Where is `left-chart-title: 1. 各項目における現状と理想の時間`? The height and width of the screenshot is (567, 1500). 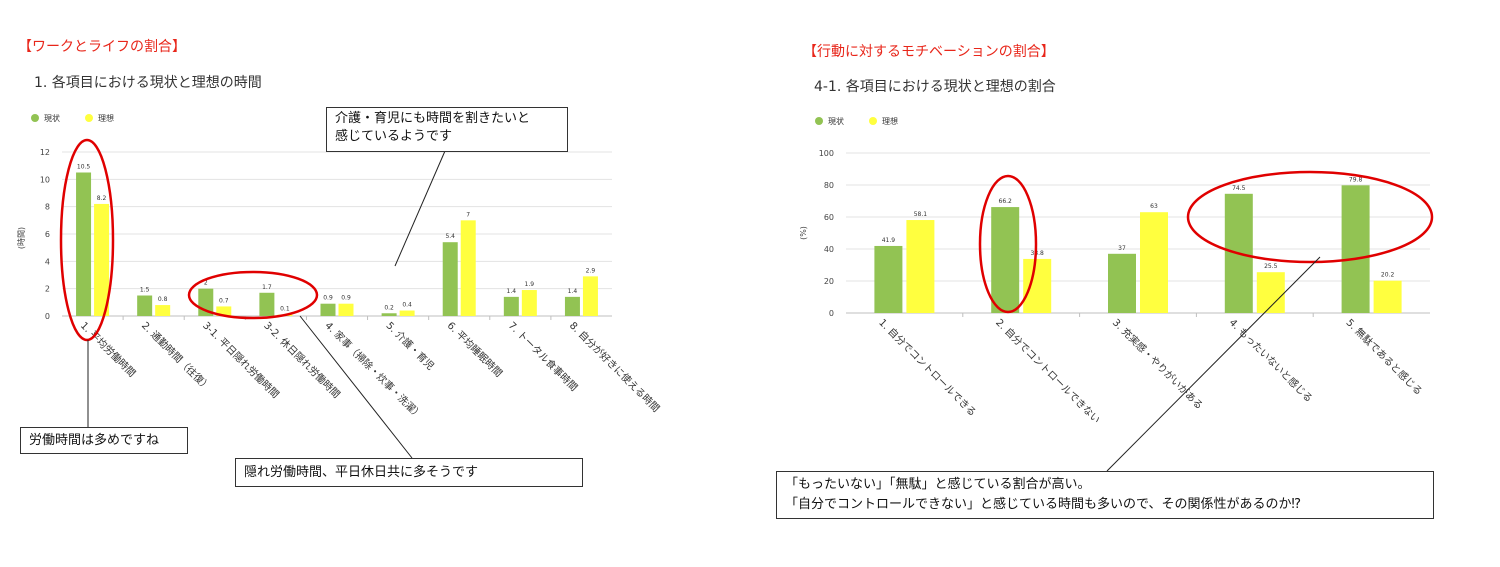 left-chart-title: 1. 各項目における現状と理想の時間 is located at coordinates (148, 83).